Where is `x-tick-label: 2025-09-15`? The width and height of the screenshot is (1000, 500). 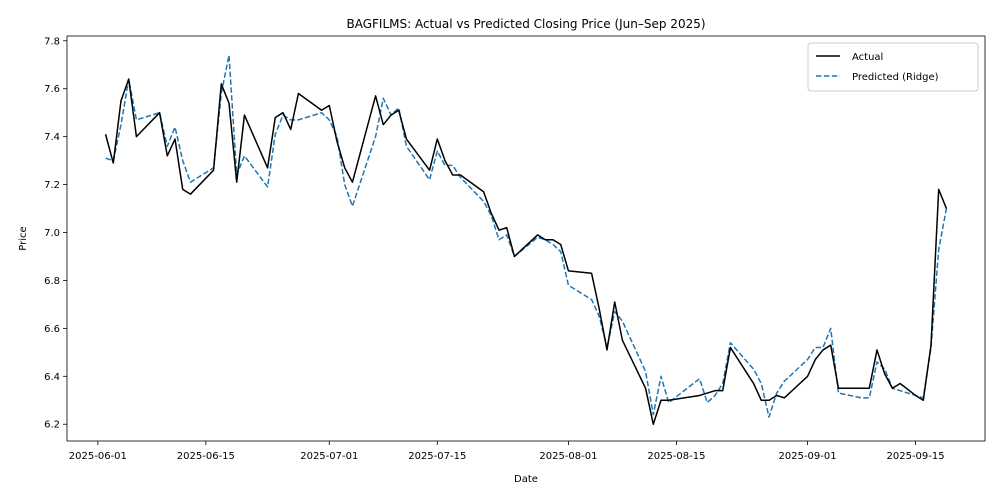
x-tick-label: 2025-09-15 is located at coordinates (916, 456).